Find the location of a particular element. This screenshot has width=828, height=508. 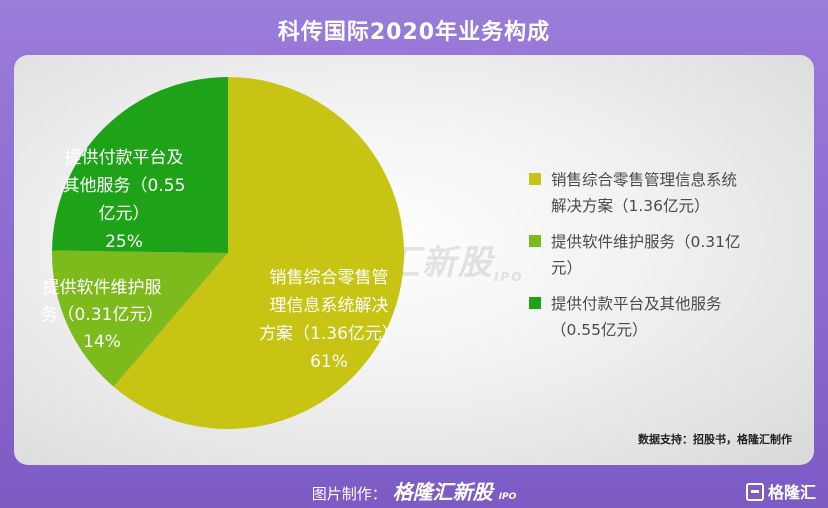

slice-label-sales: 销售综合零售管理信息系统解决方案（1.36亿元） 61% is located at coordinates (329, 320).